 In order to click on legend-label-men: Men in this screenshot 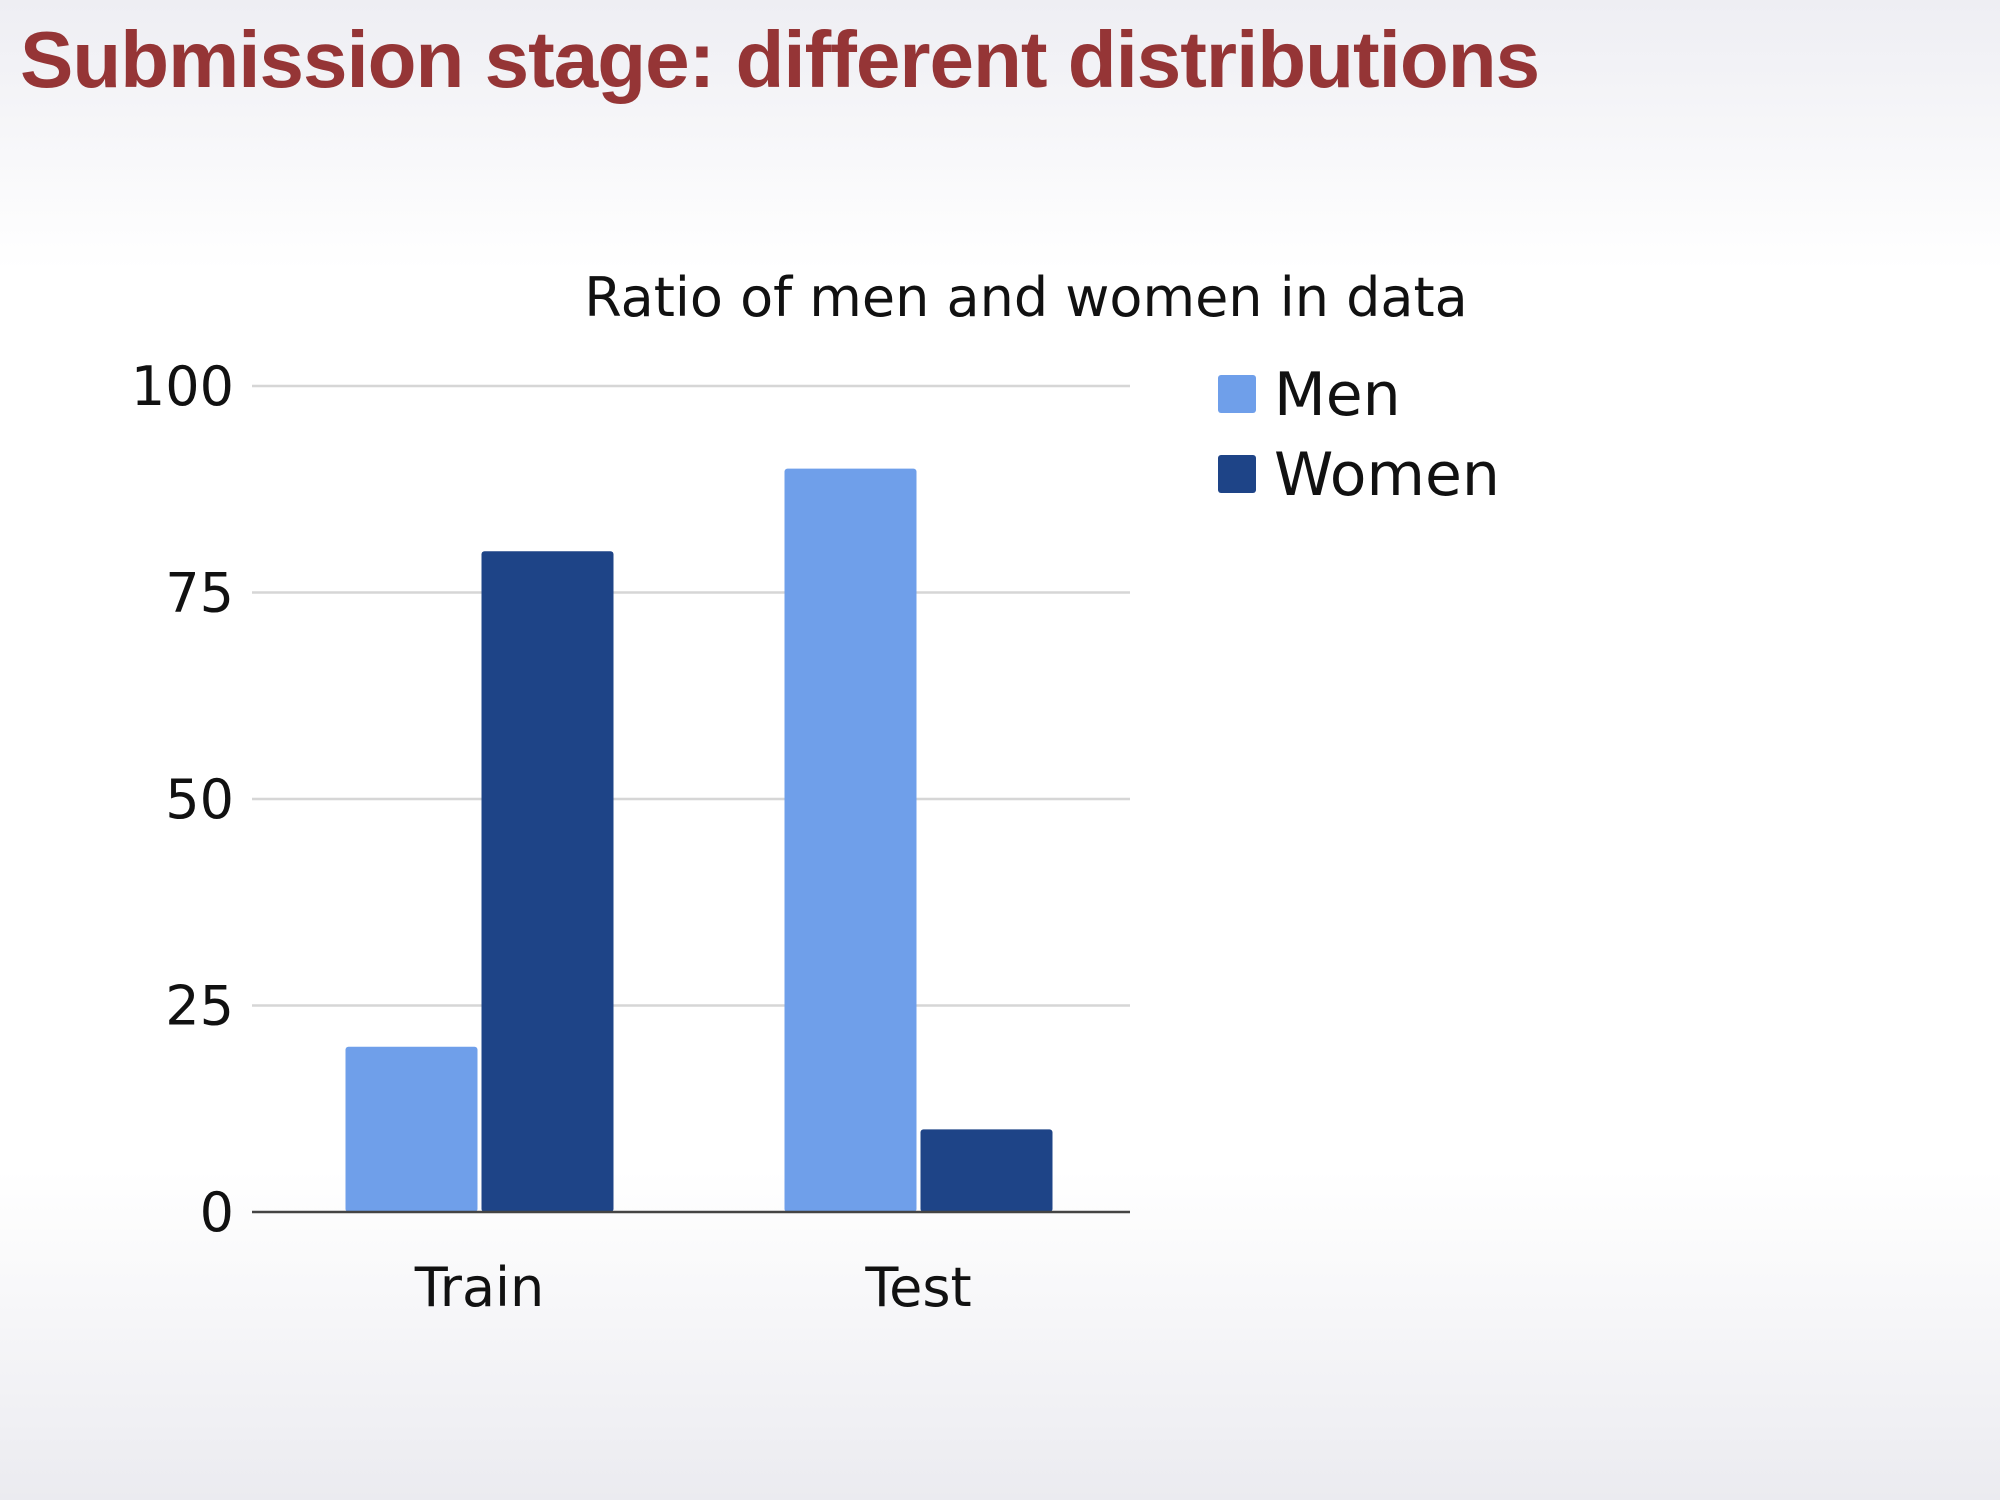, I will do `click(1337, 395)`.